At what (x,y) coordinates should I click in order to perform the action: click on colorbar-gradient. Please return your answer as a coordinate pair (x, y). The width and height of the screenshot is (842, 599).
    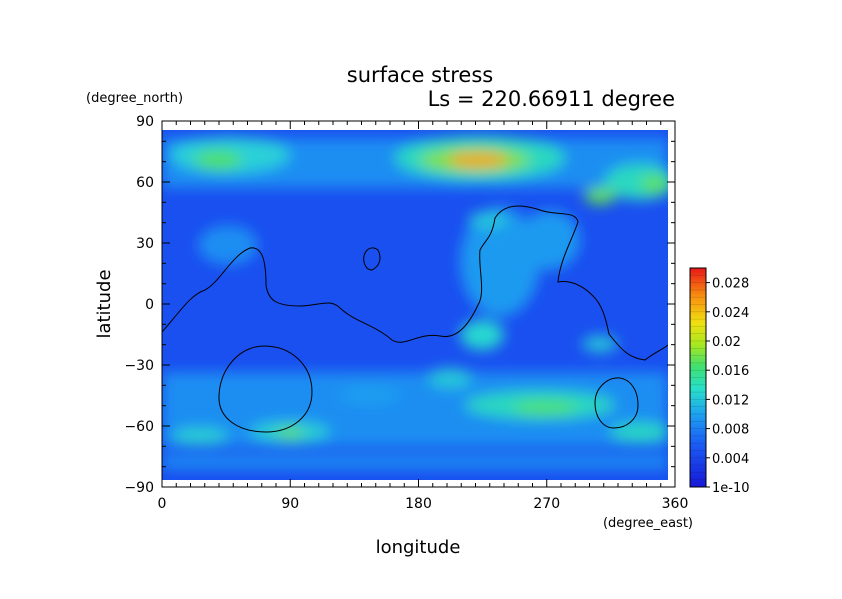
    Looking at the image, I should click on (698, 377).